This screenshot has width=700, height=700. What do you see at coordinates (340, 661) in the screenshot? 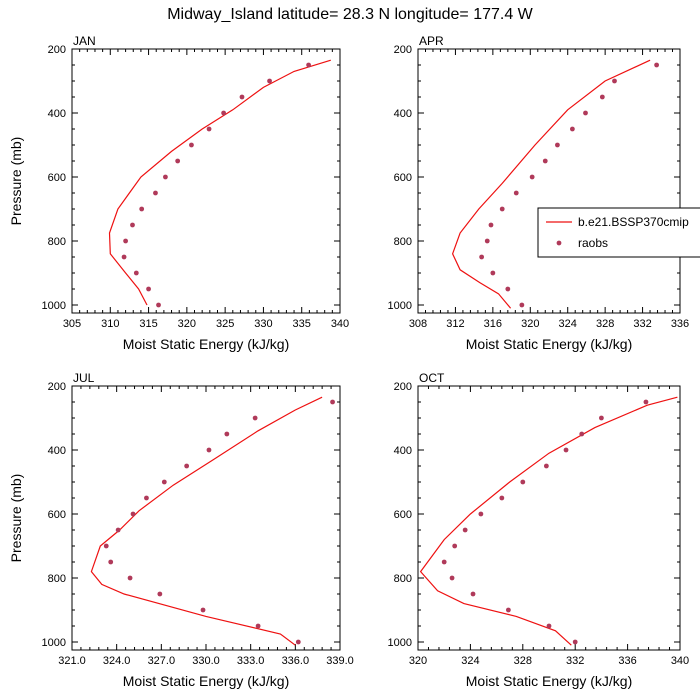
I see `jul-x-tick-label: 339.0` at bounding box center [340, 661].